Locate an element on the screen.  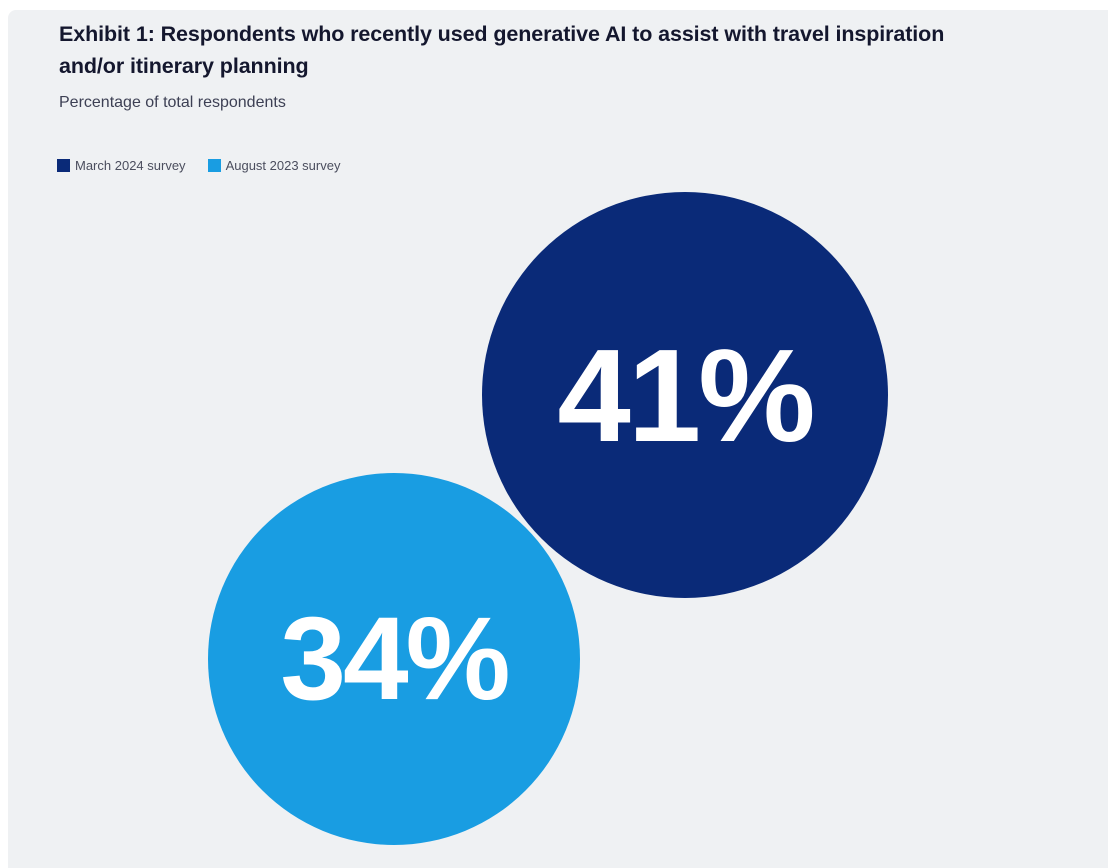
exhibit-subtitle: Percentage of total respondents is located at coordinates (172, 102).